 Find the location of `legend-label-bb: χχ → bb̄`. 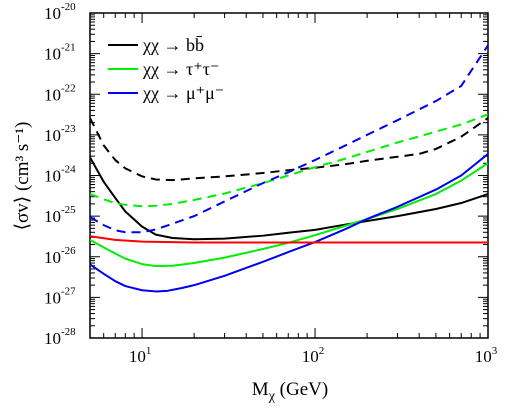

legend-label-bb: χχ → bb̄ is located at coordinates (173, 45).